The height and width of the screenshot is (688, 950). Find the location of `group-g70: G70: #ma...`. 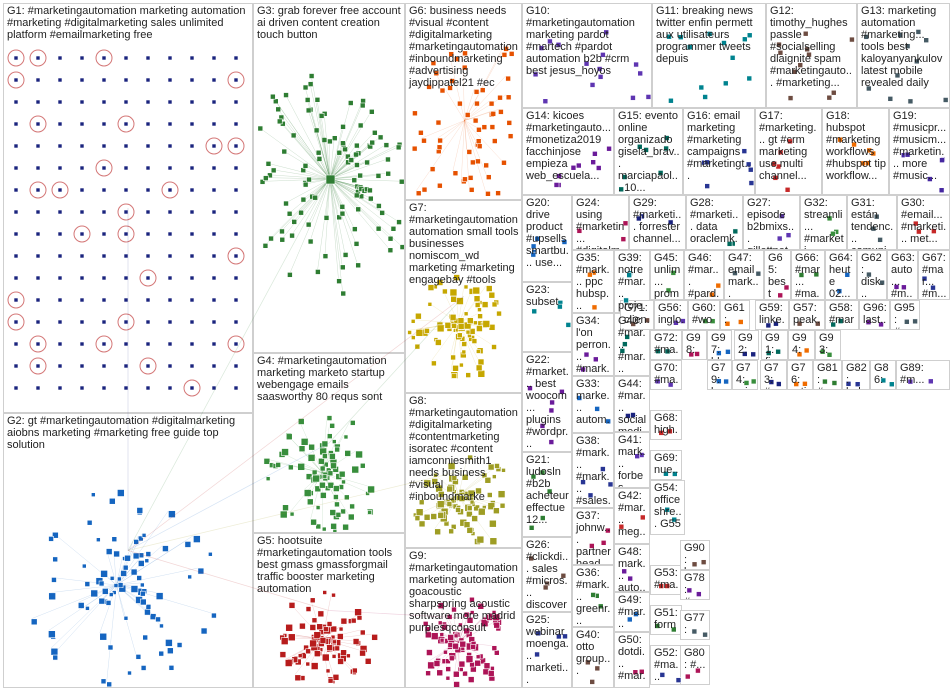

group-g70: G70: #ma... is located at coordinates (666, 375).